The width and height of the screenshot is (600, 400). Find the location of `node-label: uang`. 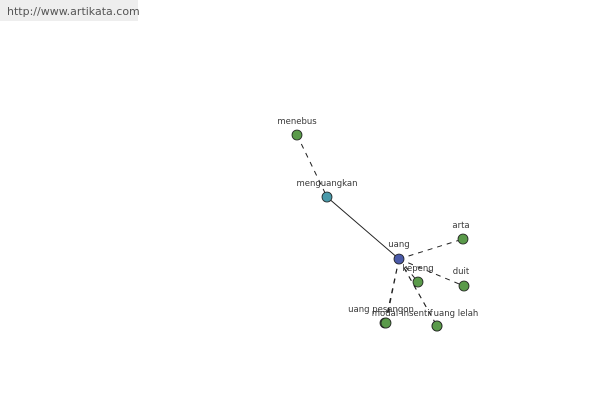

node-label: uang is located at coordinates (398, 245).